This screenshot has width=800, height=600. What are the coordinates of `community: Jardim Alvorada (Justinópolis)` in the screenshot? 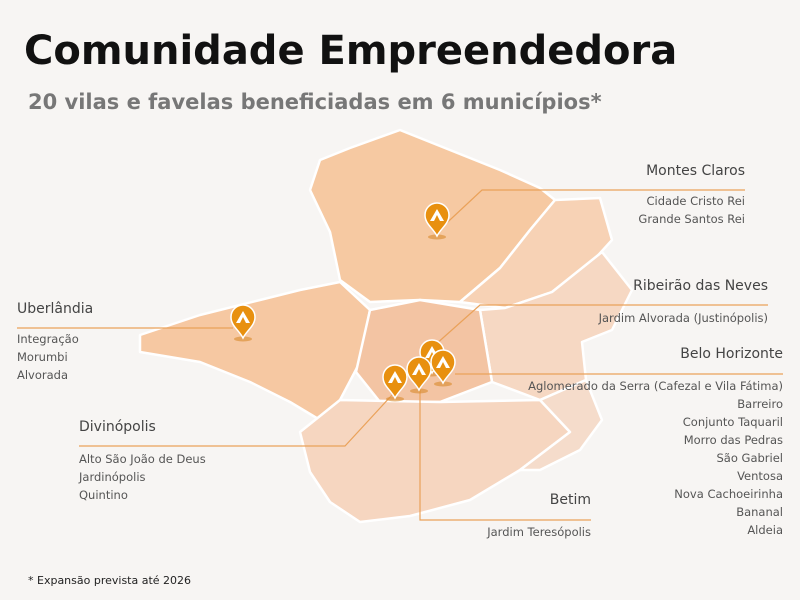 It's located at (683, 318).